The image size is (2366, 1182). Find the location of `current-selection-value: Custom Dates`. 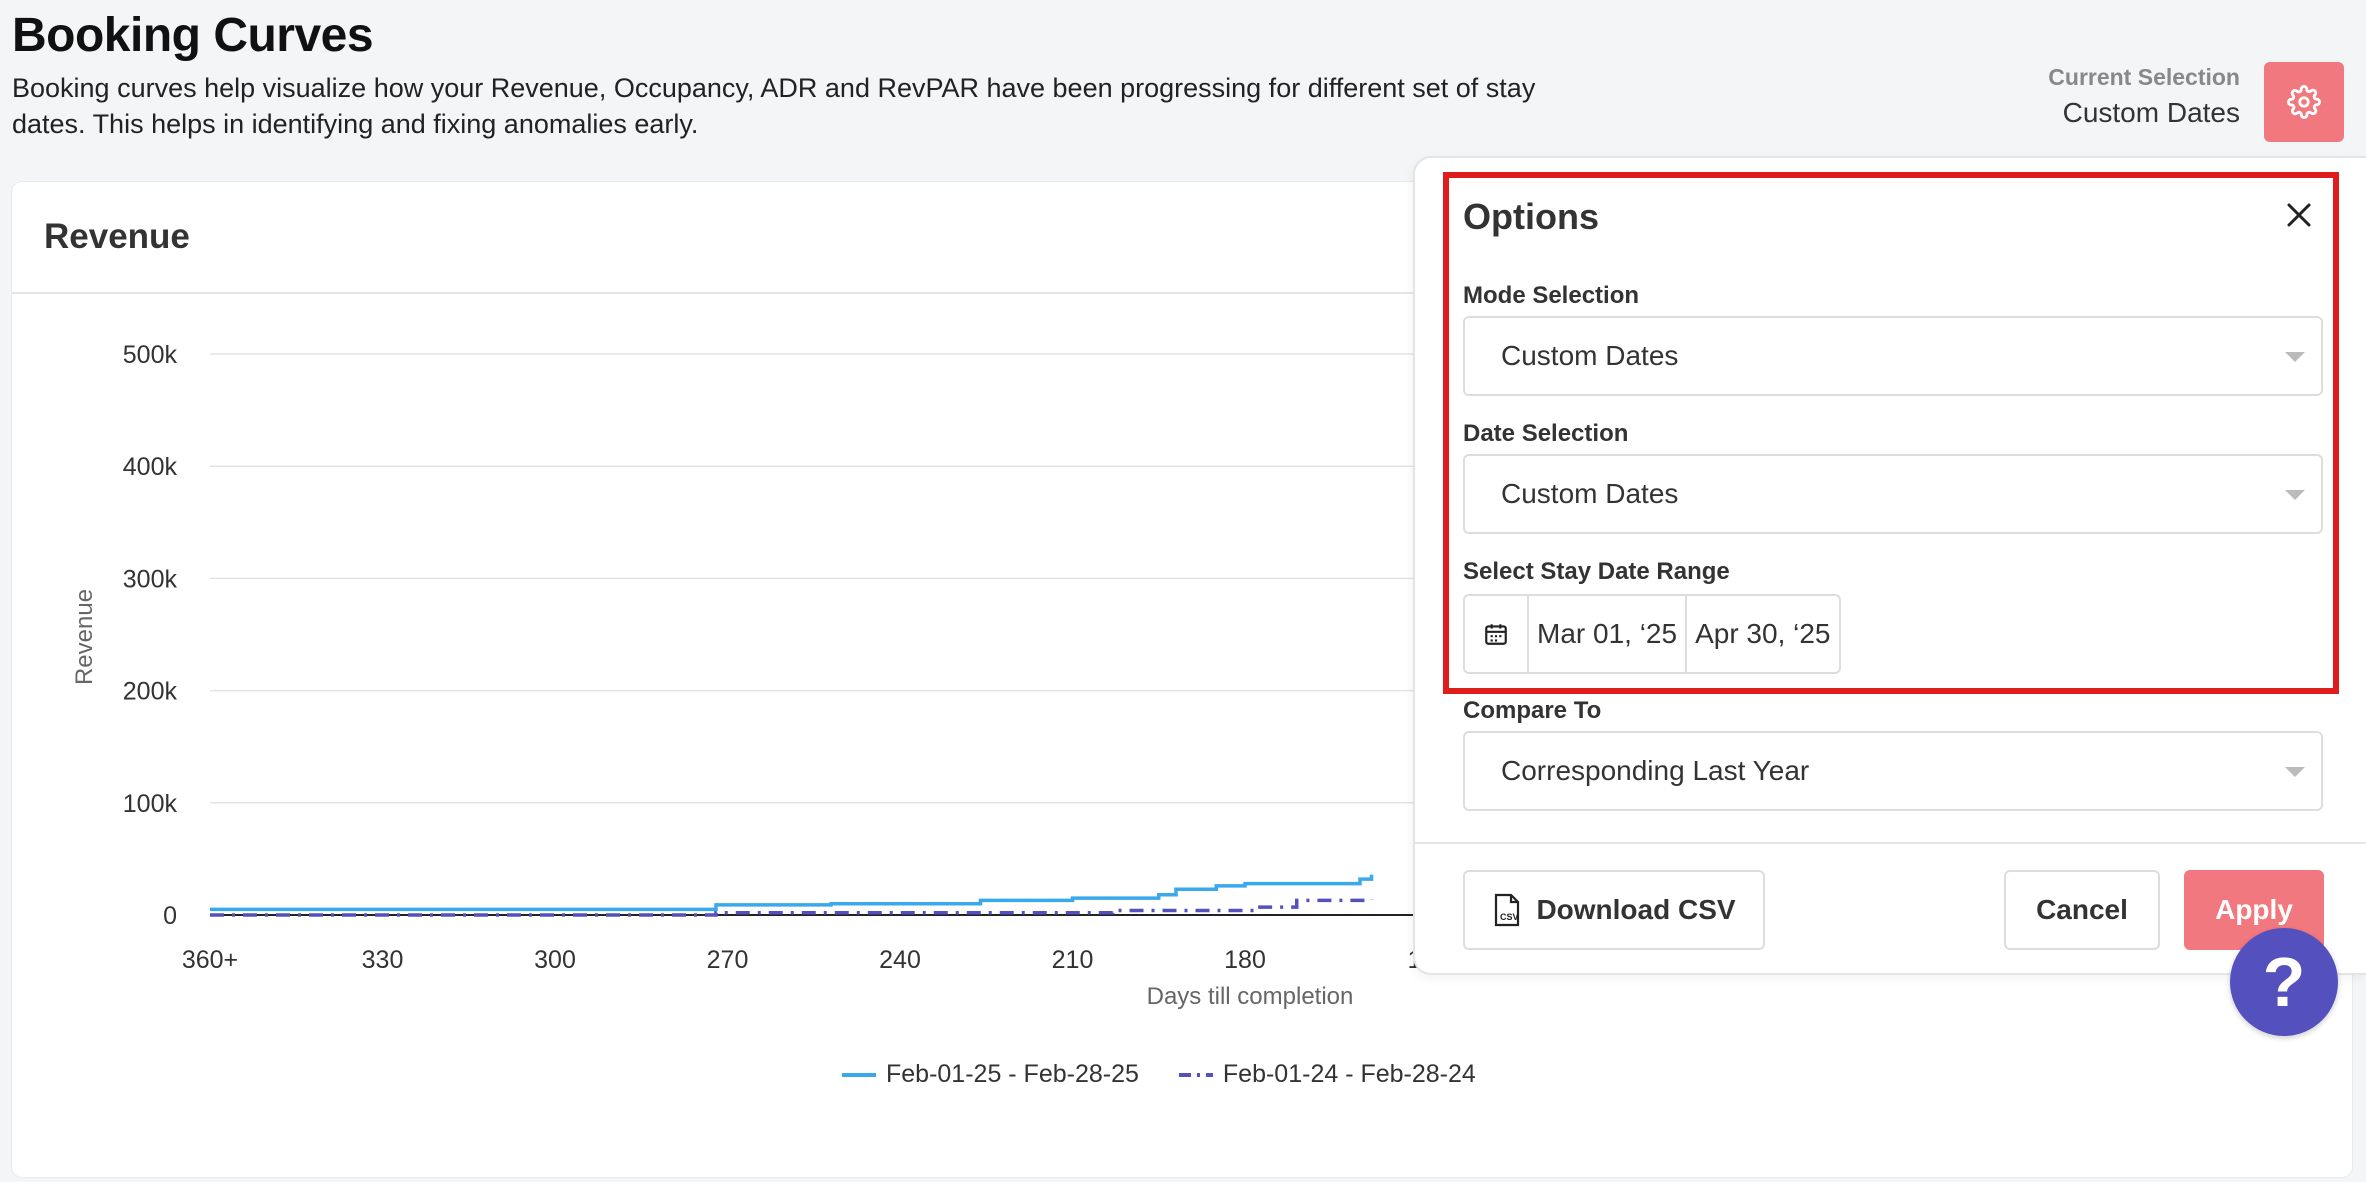

current-selection-value: Custom Dates is located at coordinates (2151, 112).